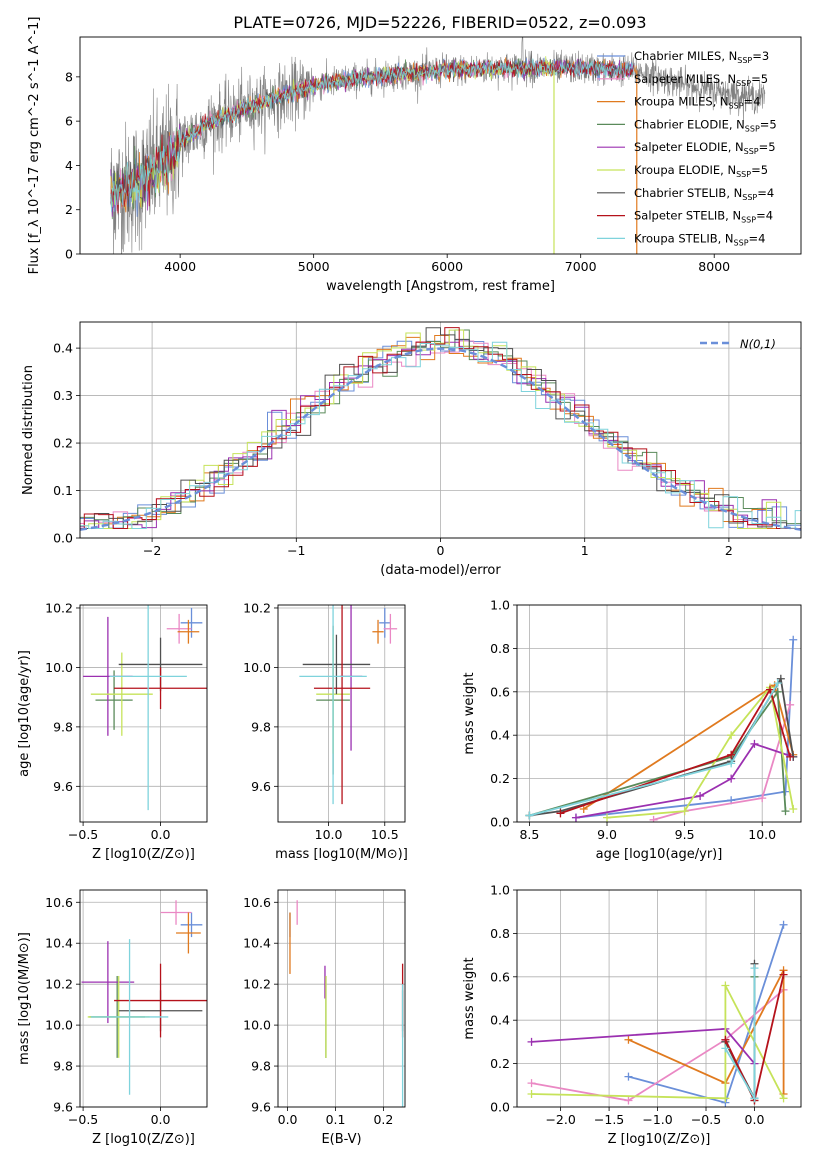 Image resolution: width=819 pixels, height=1170 pixels. Describe the element at coordinates (257, 943) in the screenshot. I see `y-tick-label: 10.4` at that location.